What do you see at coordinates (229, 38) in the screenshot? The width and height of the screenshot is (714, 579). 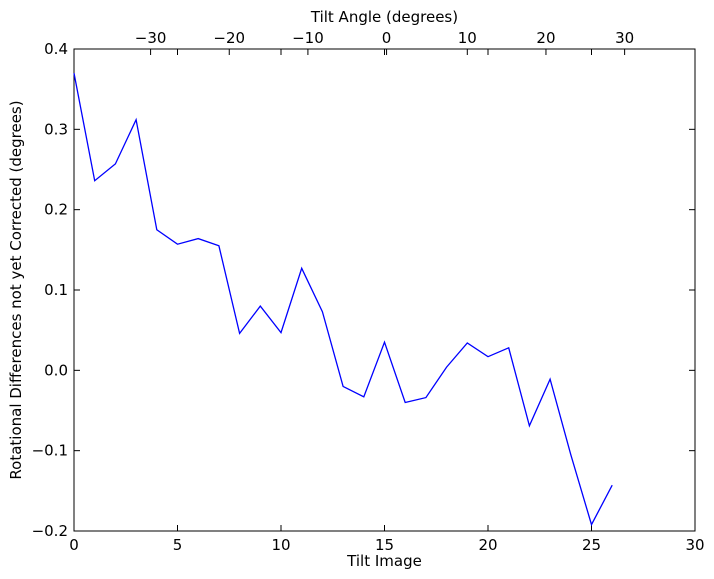 I see `top-x-tick-label: −20` at bounding box center [229, 38].